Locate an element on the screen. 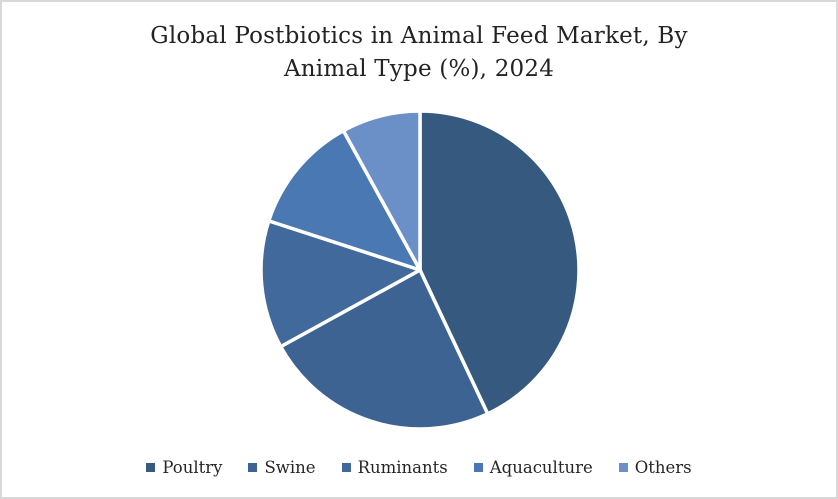 The width and height of the screenshot is (838, 499). pie-slice-others is located at coordinates (381, 190).